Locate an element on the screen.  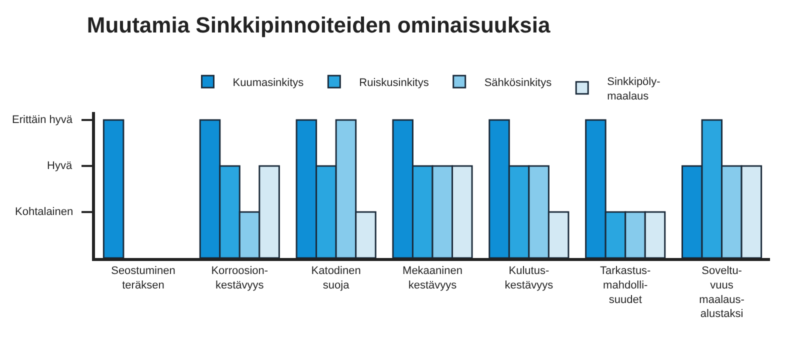
legend-label: Ruiskusinkitys is located at coordinates (394, 82).